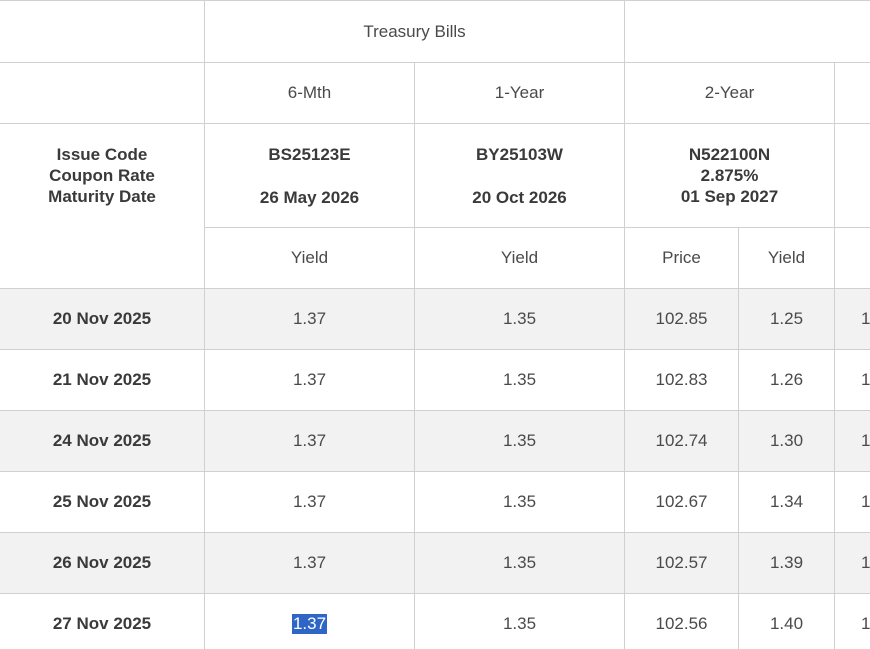 This screenshot has width=870, height=649. What do you see at coordinates (102, 440) in the screenshot?
I see `cell-value: 24 Nov 2025` at bounding box center [102, 440].